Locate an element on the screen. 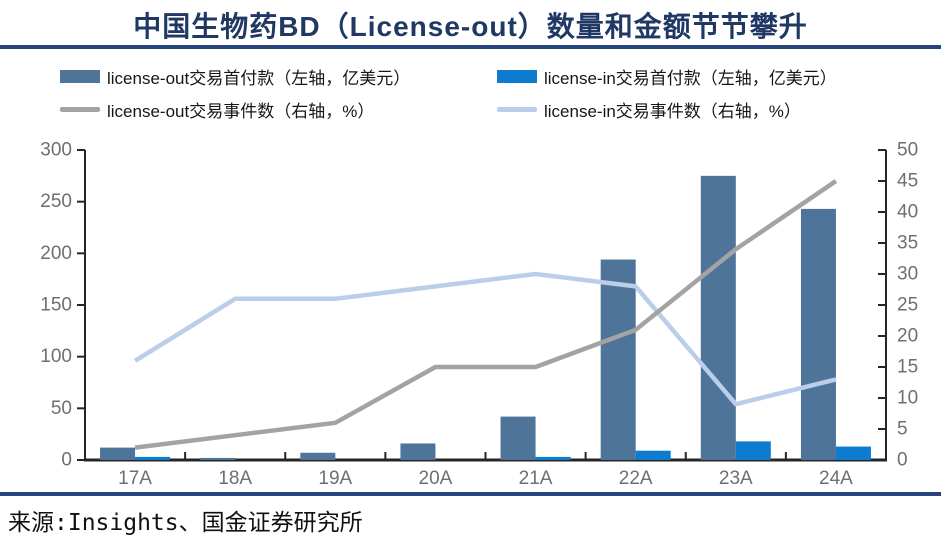 The width and height of the screenshot is (941, 543). svg-text: 20 is located at coordinates (907, 336).